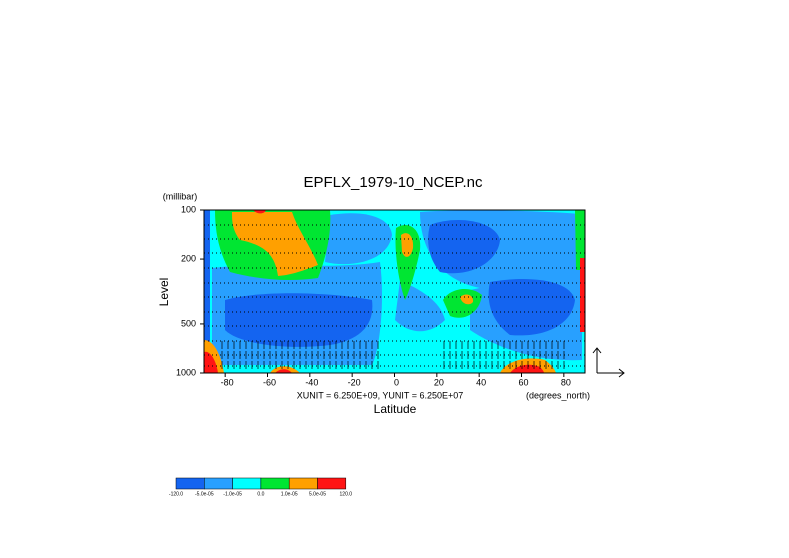 The width and height of the screenshot is (789, 558). I want to click on colorbar-label: 120.0, so click(346, 494).